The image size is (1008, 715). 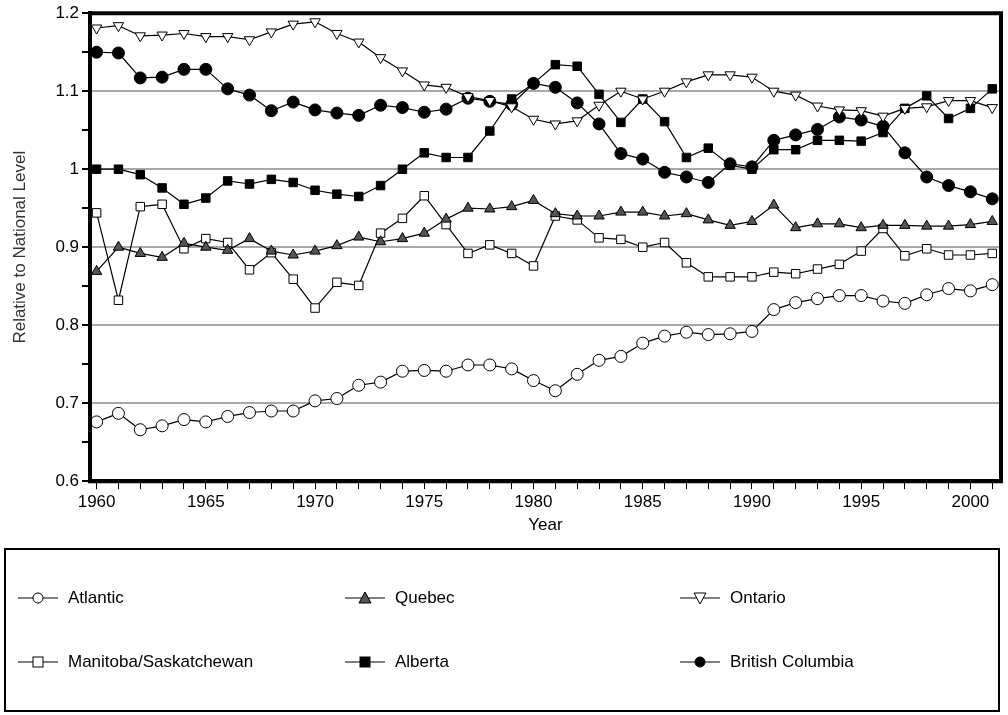 What do you see at coordinates (67, 246) in the screenshot?
I see `y-tick-label: 0.9` at bounding box center [67, 246].